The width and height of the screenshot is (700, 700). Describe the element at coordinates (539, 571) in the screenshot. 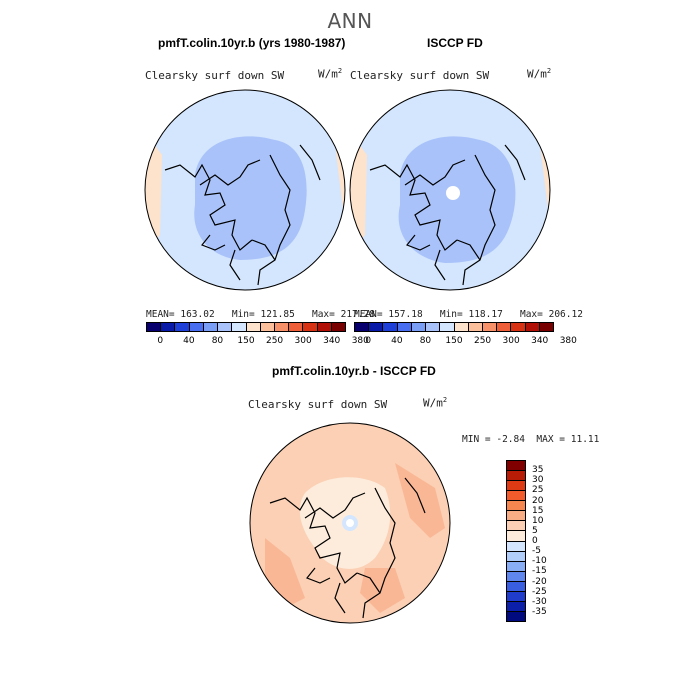

I see `colorbar-tick-label: -15` at that location.